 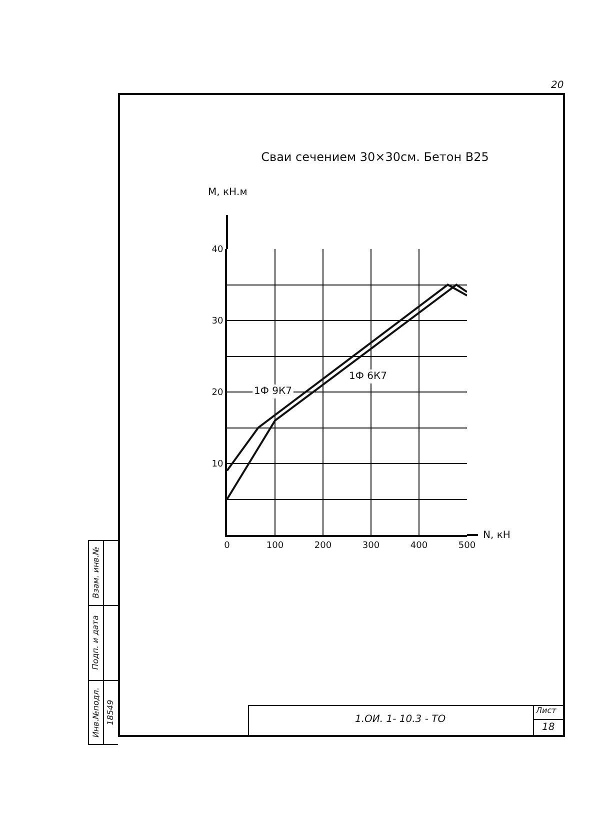 What do you see at coordinates (275, 545) in the screenshot?
I see `x-tick-label: 100` at bounding box center [275, 545].